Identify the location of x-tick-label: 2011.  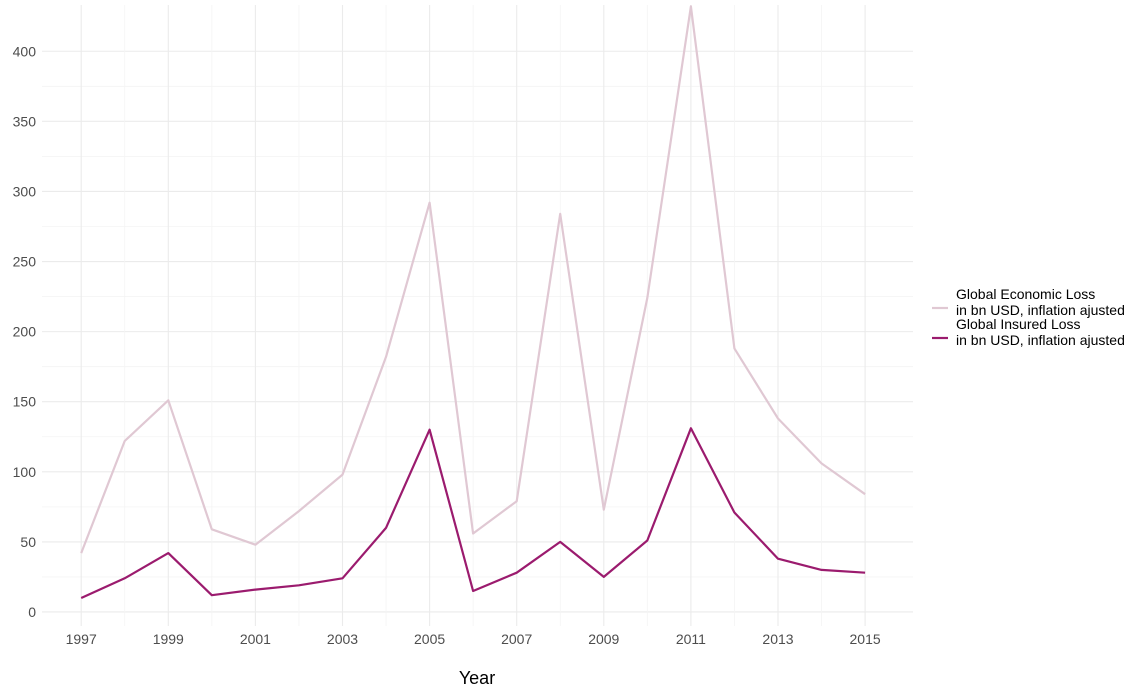
(691, 639).